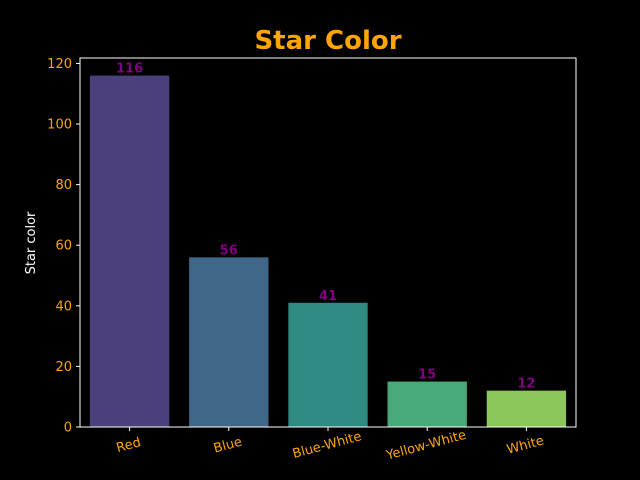  What do you see at coordinates (129, 251) in the screenshot?
I see `bar-red` at bounding box center [129, 251].